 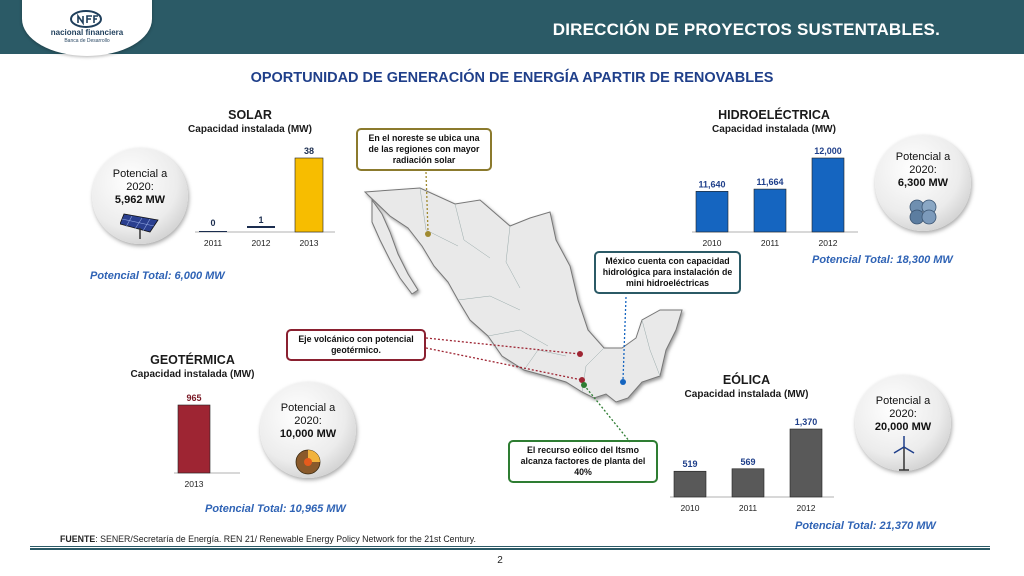 I want to click on hidro-tick-label: 2012, so click(x=828, y=243).